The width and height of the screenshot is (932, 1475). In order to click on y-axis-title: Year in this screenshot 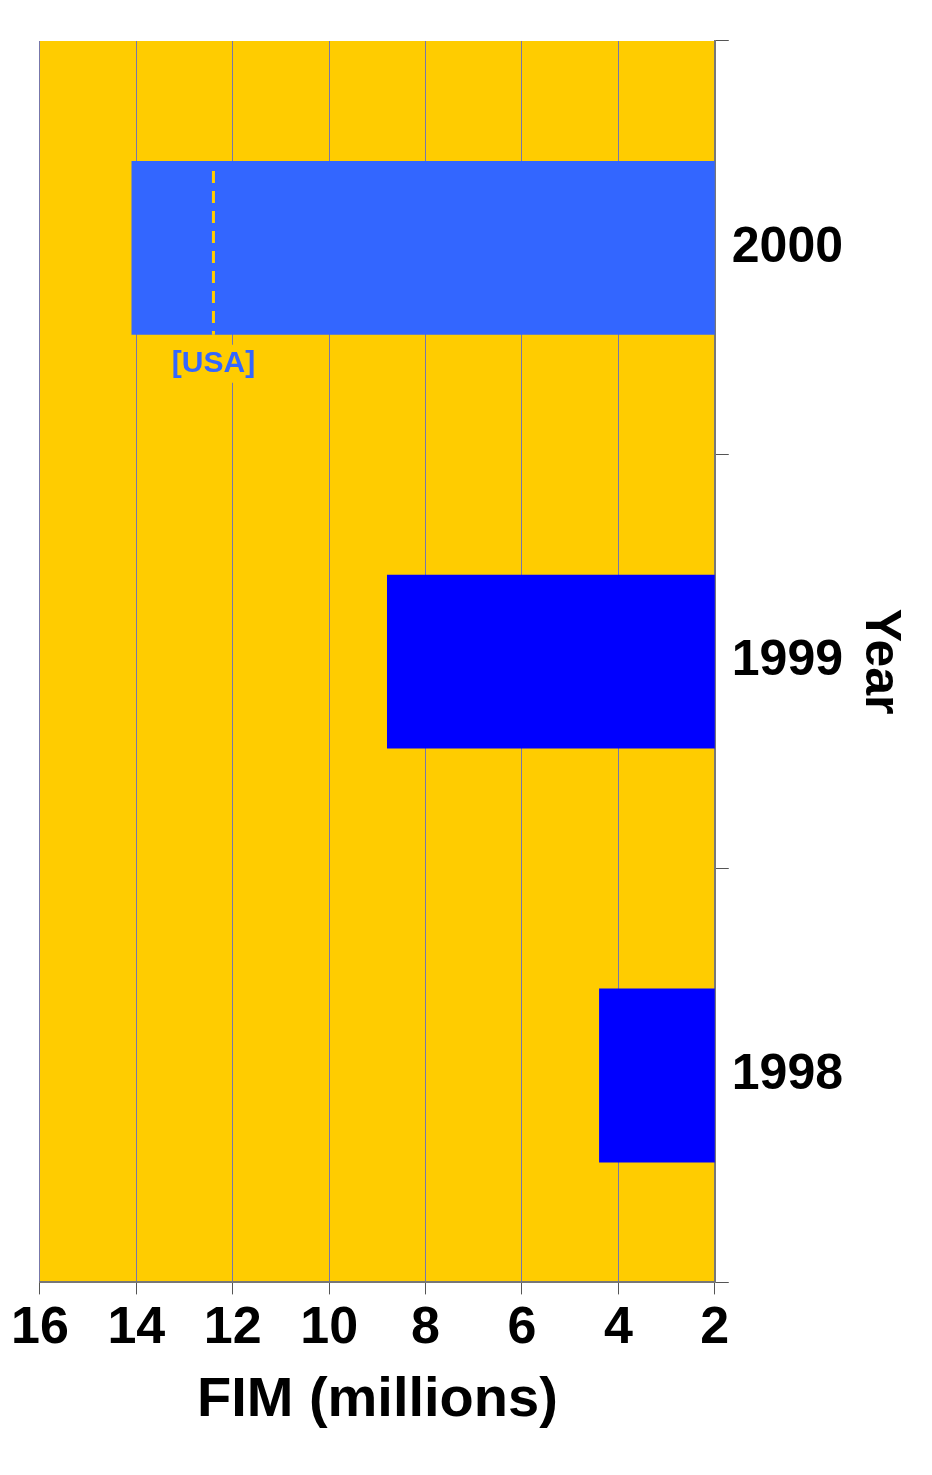, I will do `click(883, 661)`.